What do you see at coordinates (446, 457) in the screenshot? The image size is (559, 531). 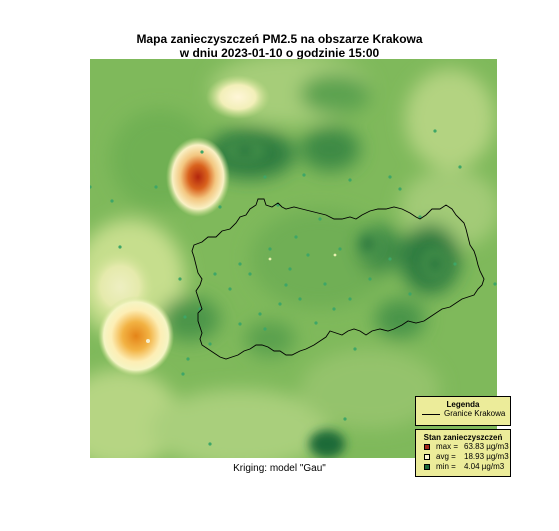 I see `stats-label: avg =` at bounding box center [446, 457].